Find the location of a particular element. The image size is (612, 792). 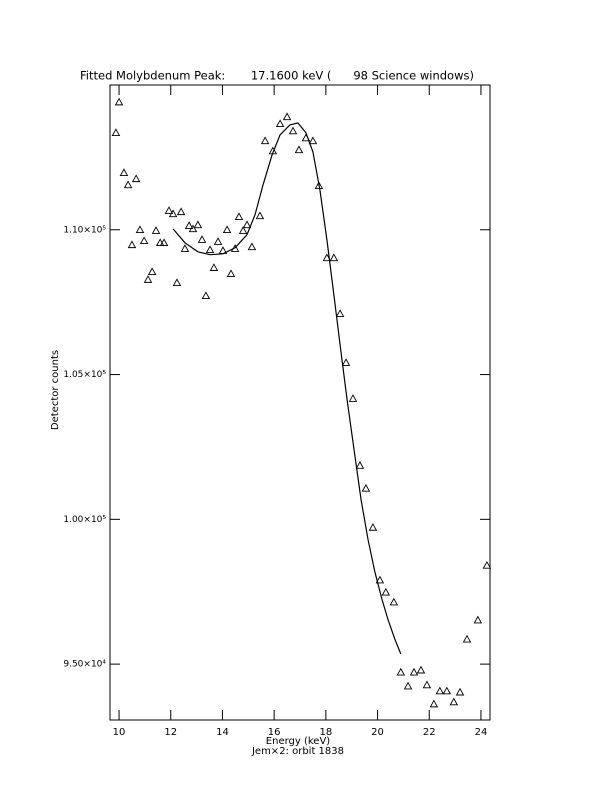

y-tick-label: 1.00×10⁵ is located at coordinates (84, 520).